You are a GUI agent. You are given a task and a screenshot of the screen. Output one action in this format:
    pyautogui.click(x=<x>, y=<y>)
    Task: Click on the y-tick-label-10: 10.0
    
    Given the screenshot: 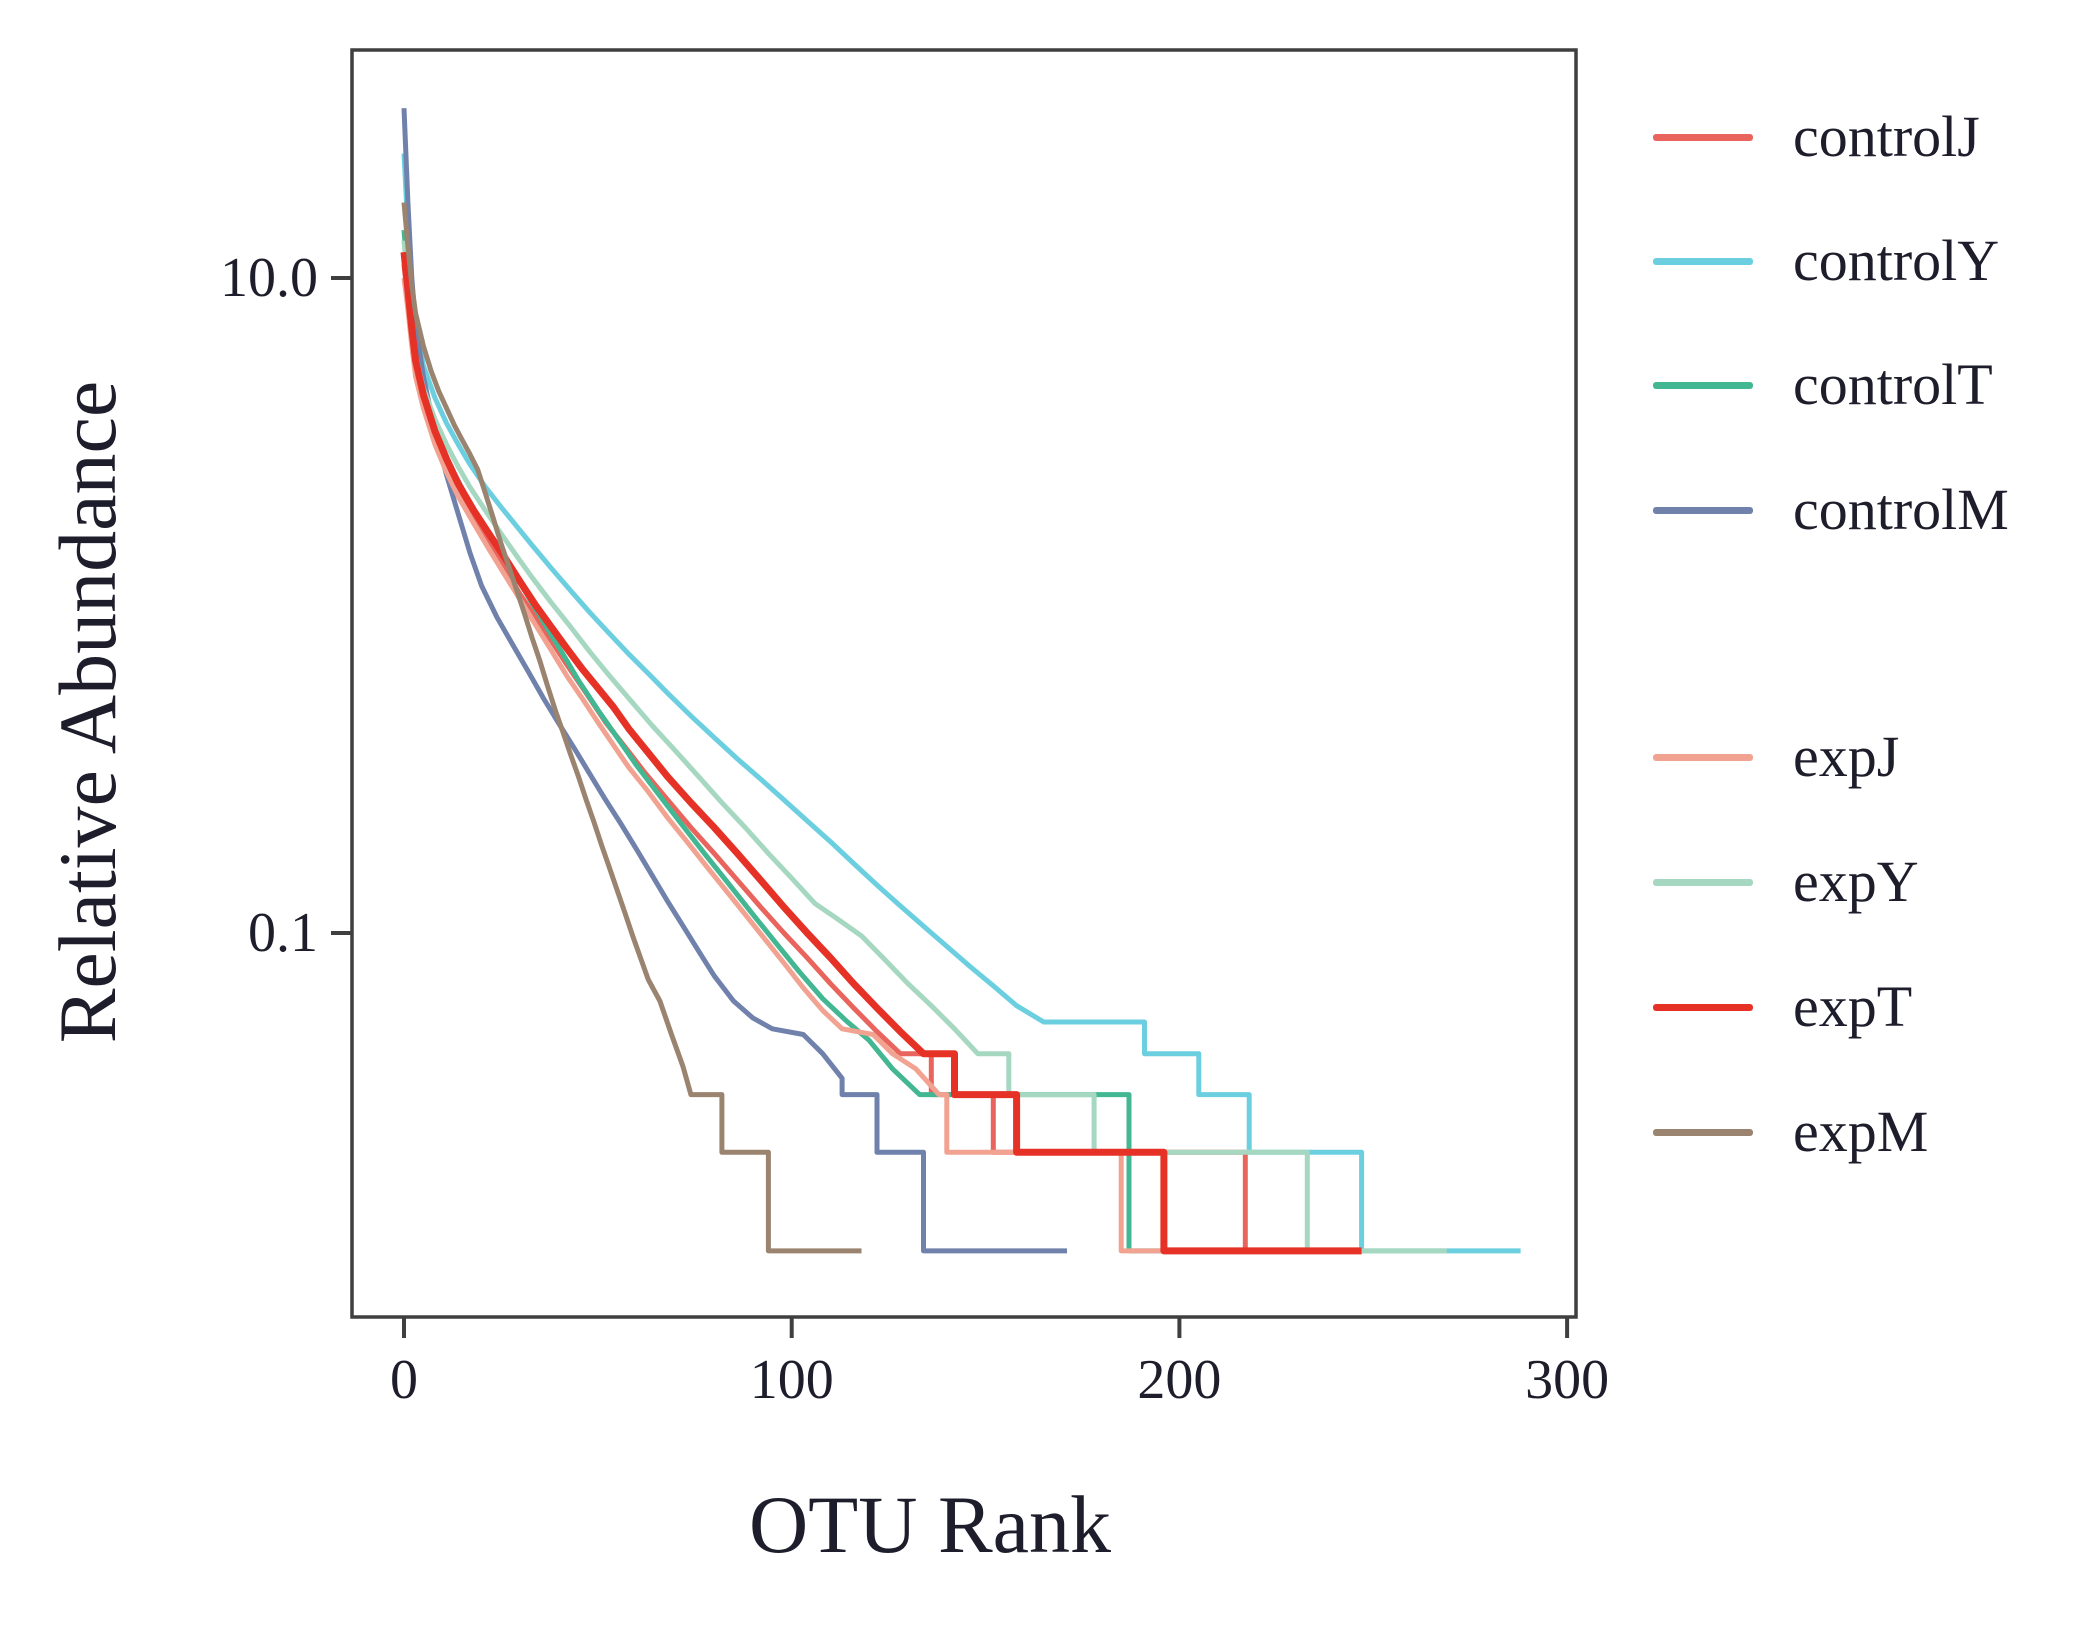 What is the action you would take?
    pyautogui.click(x=269, y=278)
    